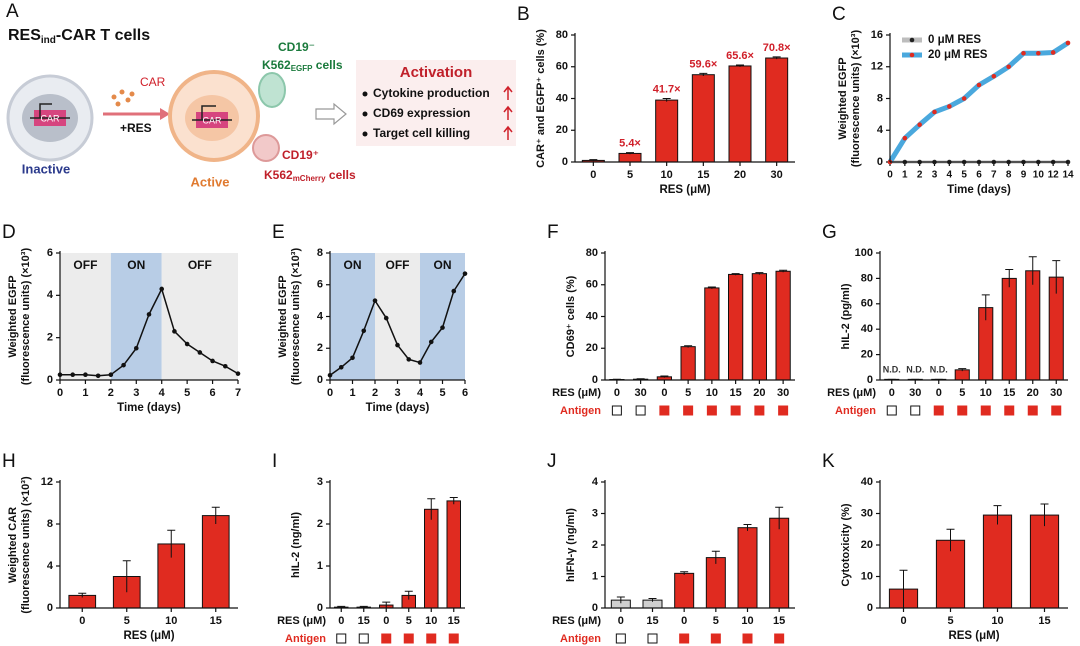 The height and width of the screenshot is (646, 1080). Describe the element at coordinates (1024, 175) in the screenshot. I see `x-tick-label: 9` at that location.